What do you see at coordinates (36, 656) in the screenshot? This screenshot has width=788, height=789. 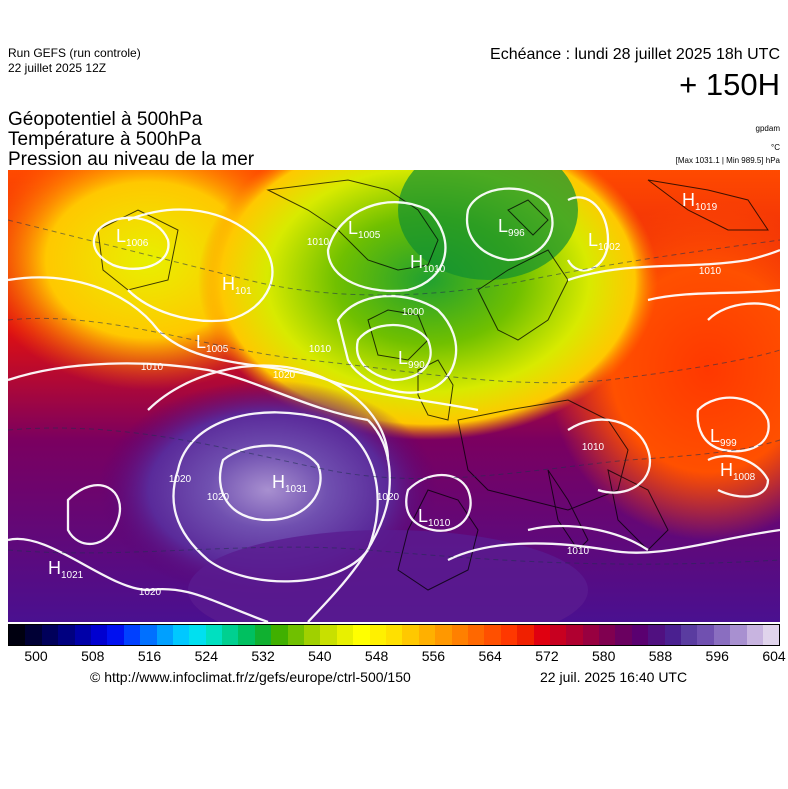 I see `color-scale-tick: 500` at bounding box center [36, 656].